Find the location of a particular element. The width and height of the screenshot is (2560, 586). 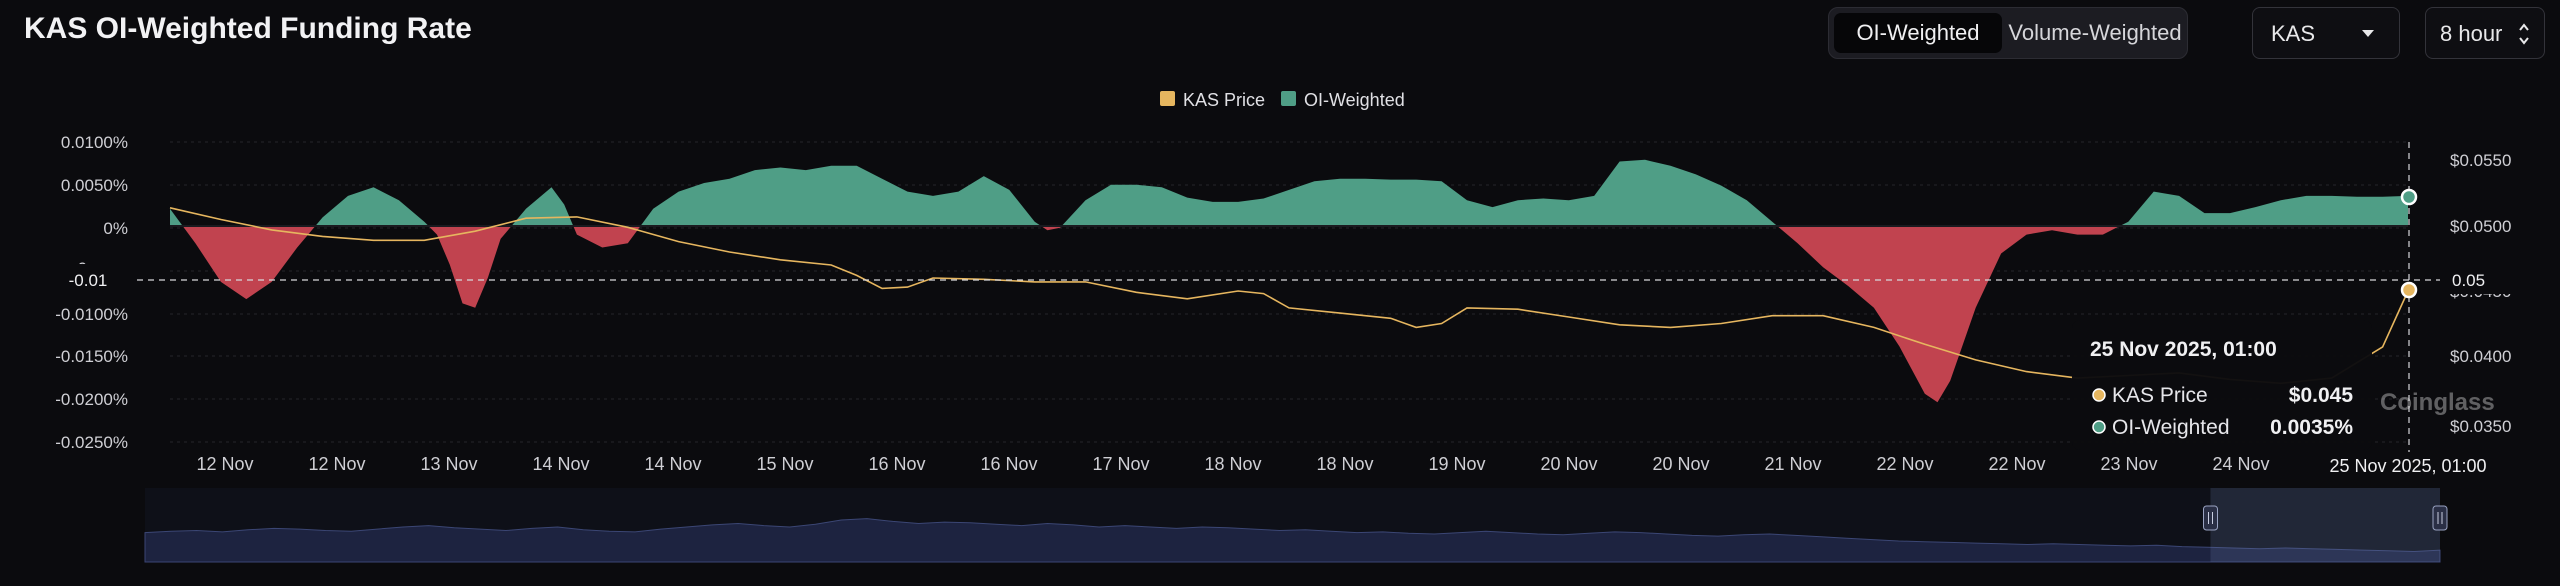

navigator-handle-left is located at coordinates (2210, 518).